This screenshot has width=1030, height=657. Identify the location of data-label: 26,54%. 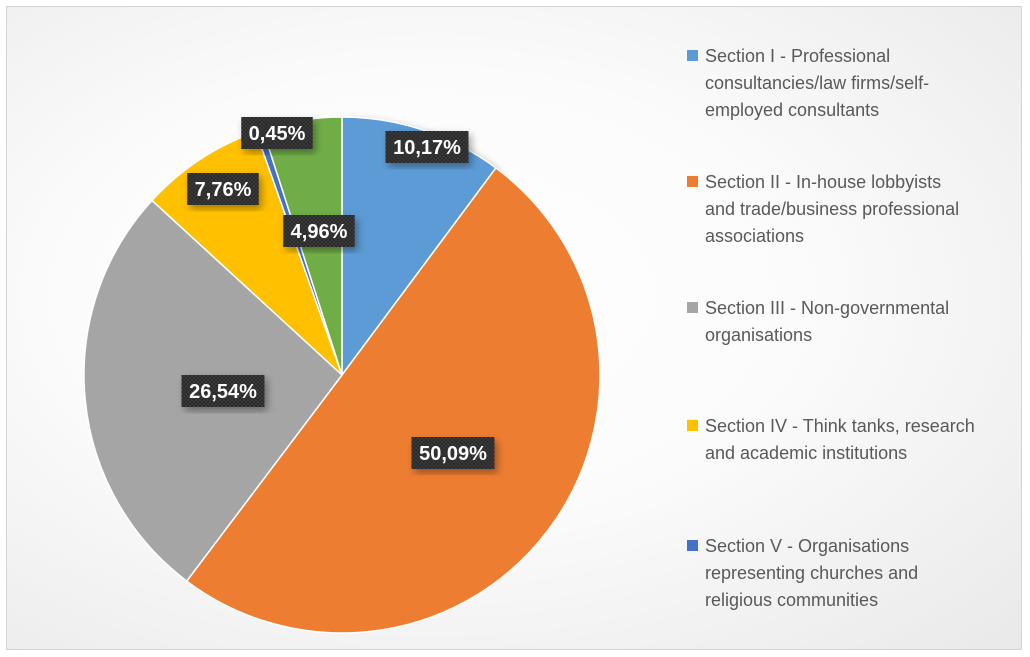
(223, 391).